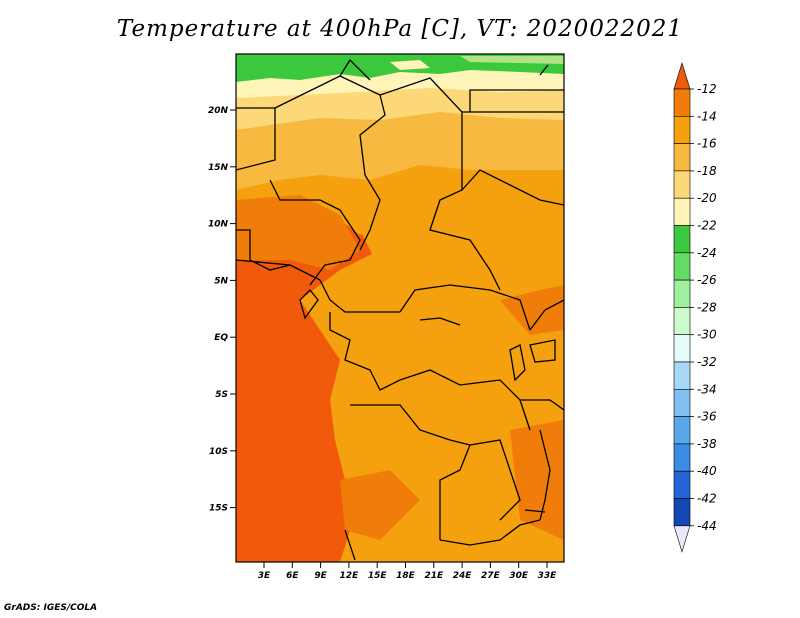  What do you see at coordinates (264, 576) in the screenshot?
I see `lon-tick-label: 3E` at bounding box center [264, 576].